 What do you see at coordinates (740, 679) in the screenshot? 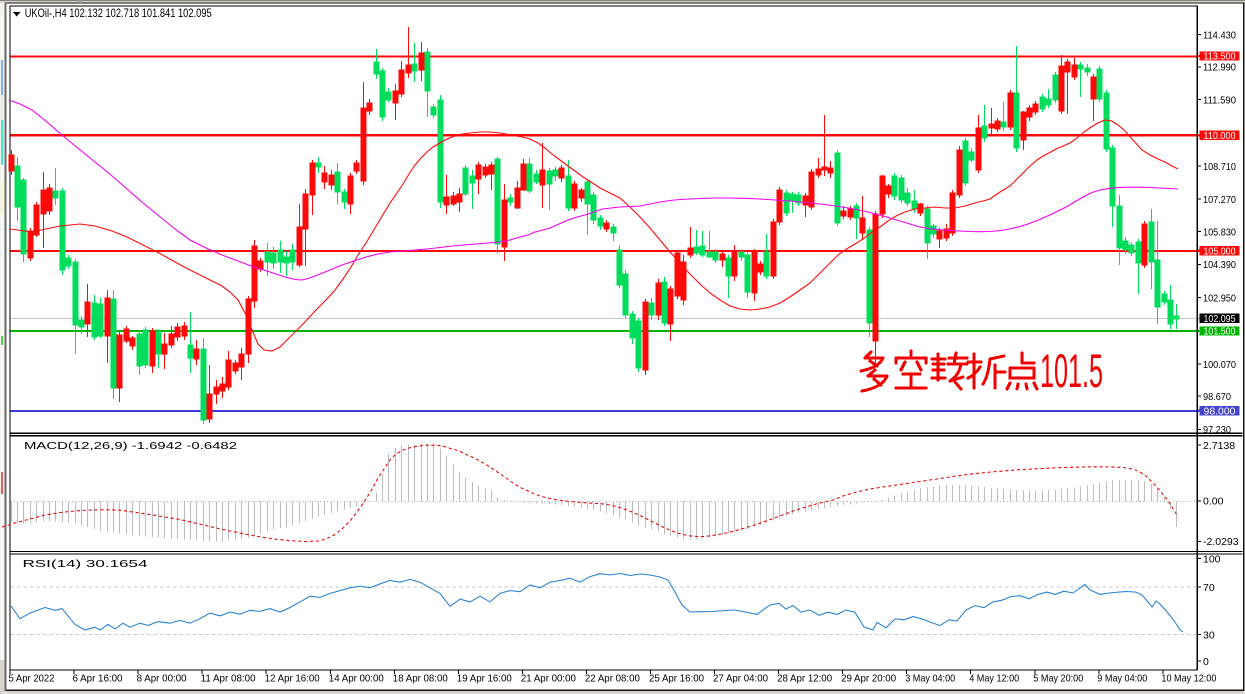
I see `svg-text: 27 Apr 04:00` at bounding box center [740, 679].